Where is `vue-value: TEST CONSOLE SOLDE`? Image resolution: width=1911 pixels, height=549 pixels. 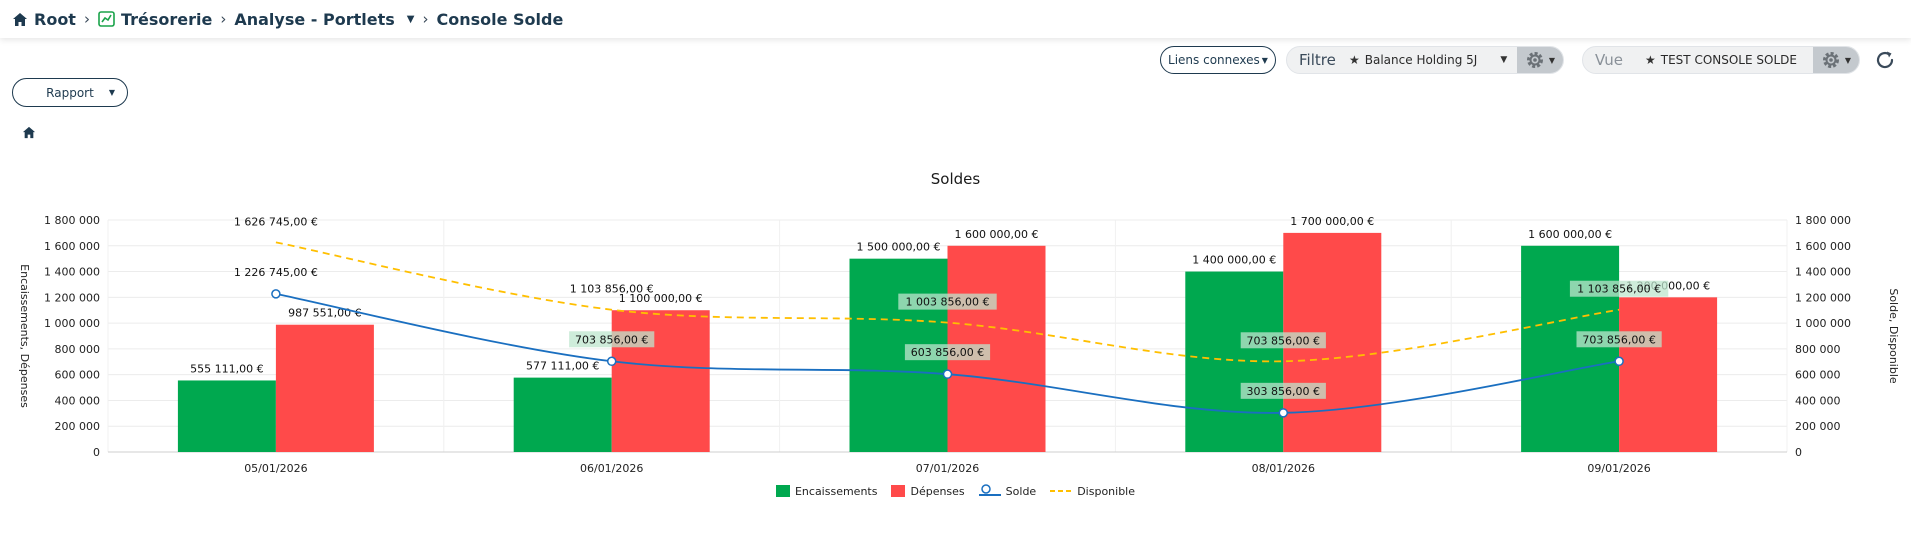 vue-value: TEST CONSOLE SOLDE is located at coordinates (1728, 60).